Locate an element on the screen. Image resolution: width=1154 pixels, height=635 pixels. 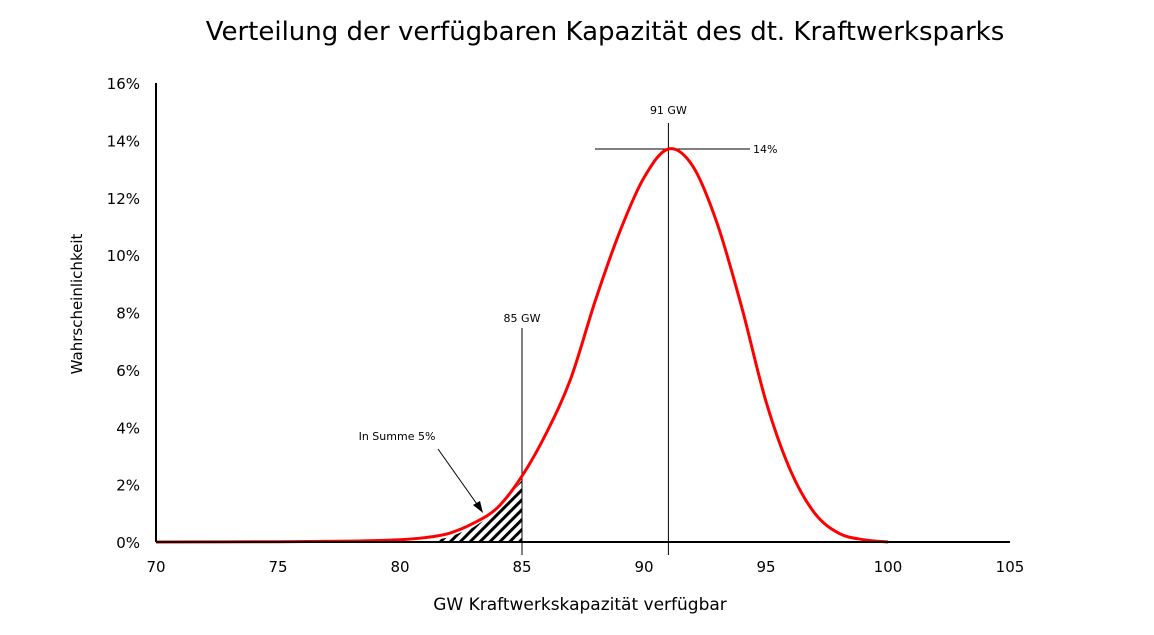
y-tick-label: 0% is located at coordinates (128, 543).